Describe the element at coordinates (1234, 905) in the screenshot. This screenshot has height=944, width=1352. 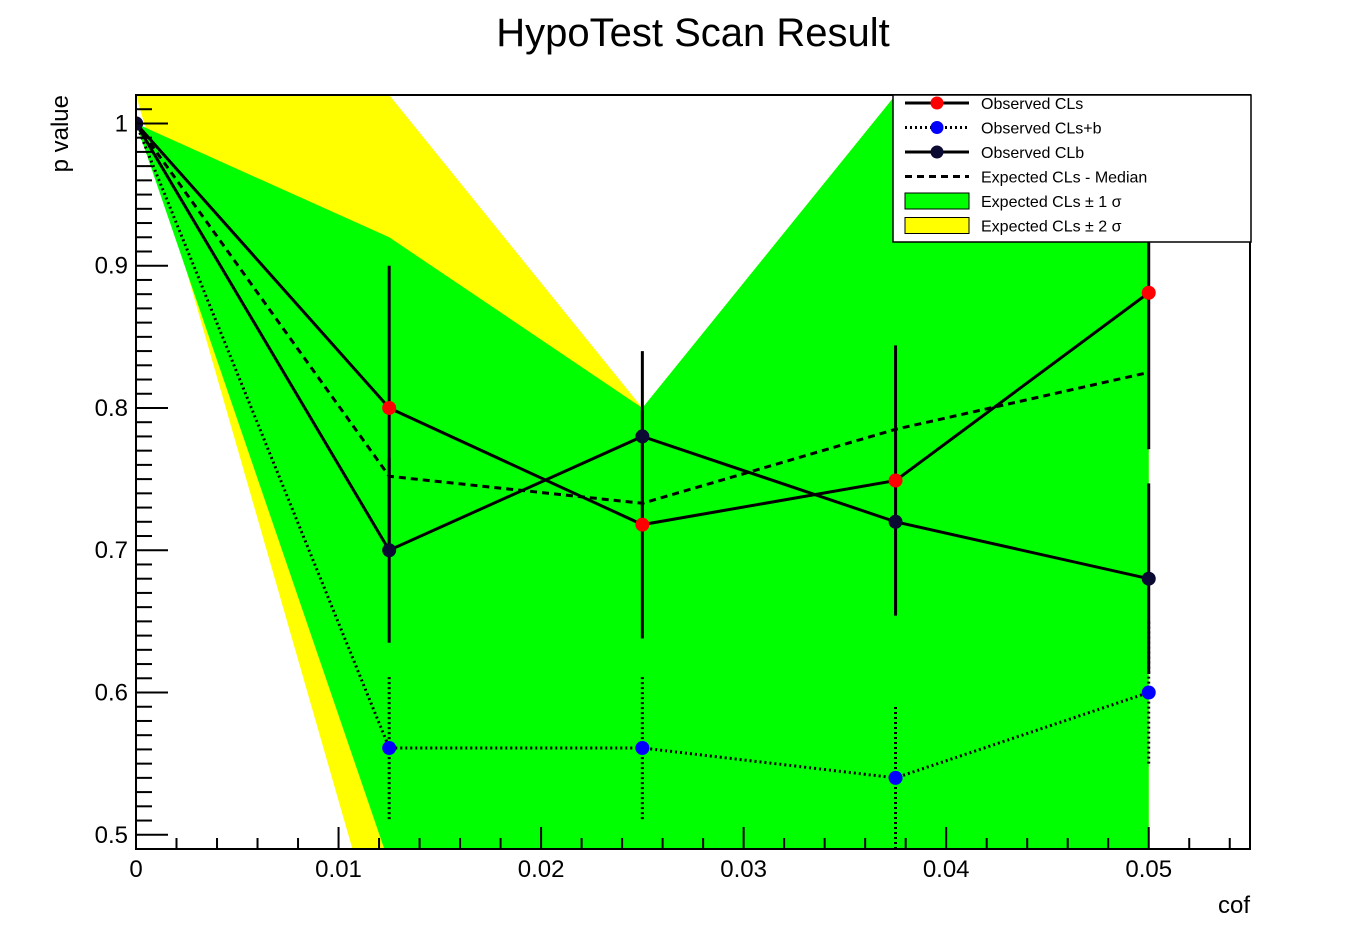
I see `x-axis-label: cof` at that location.